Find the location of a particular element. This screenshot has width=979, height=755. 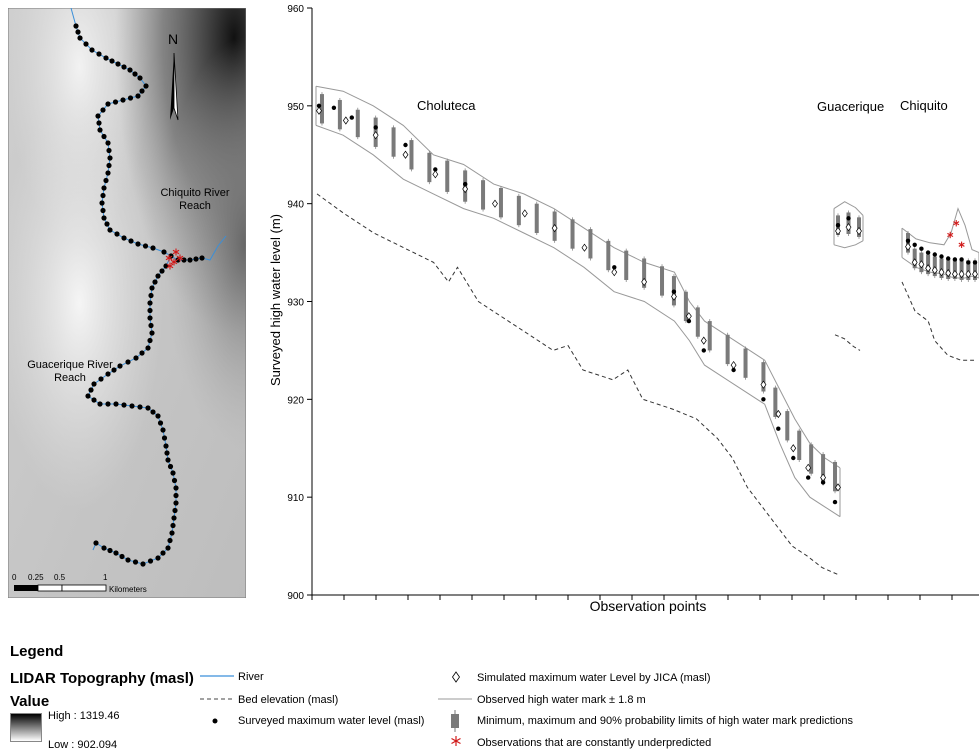

reach-label-choluteca: Choluteca is located at coordinates (446, 105).